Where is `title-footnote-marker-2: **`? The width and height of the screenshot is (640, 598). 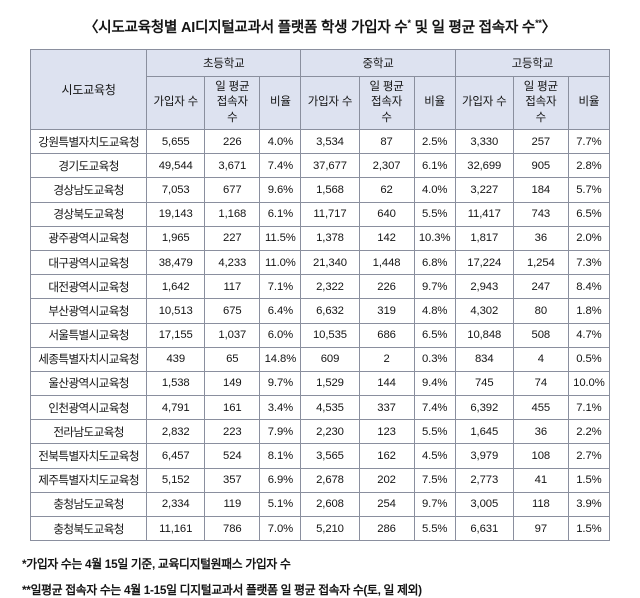
title-footnote-marker-2: ** is located at coordinates (538, 23).